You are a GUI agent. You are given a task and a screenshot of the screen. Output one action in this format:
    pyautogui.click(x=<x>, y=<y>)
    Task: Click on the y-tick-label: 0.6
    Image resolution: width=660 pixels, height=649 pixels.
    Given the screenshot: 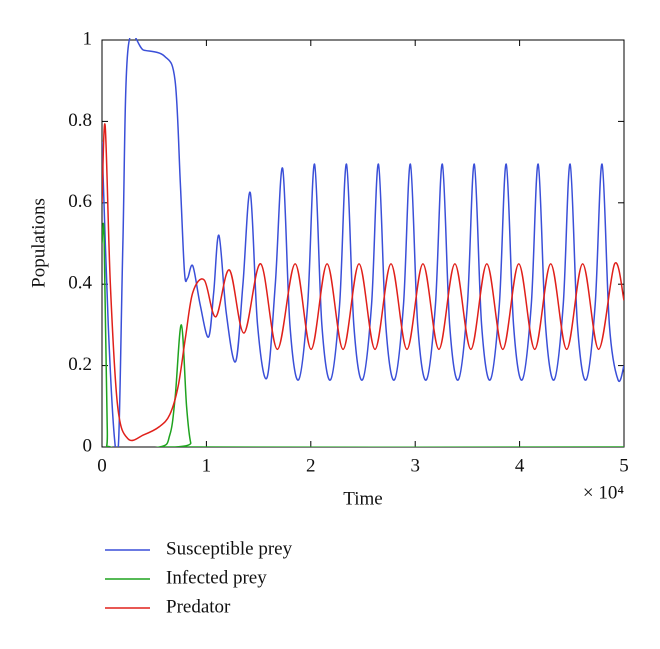 What is the action you would take?
    pyautogui.click(x=80, y=201)
    